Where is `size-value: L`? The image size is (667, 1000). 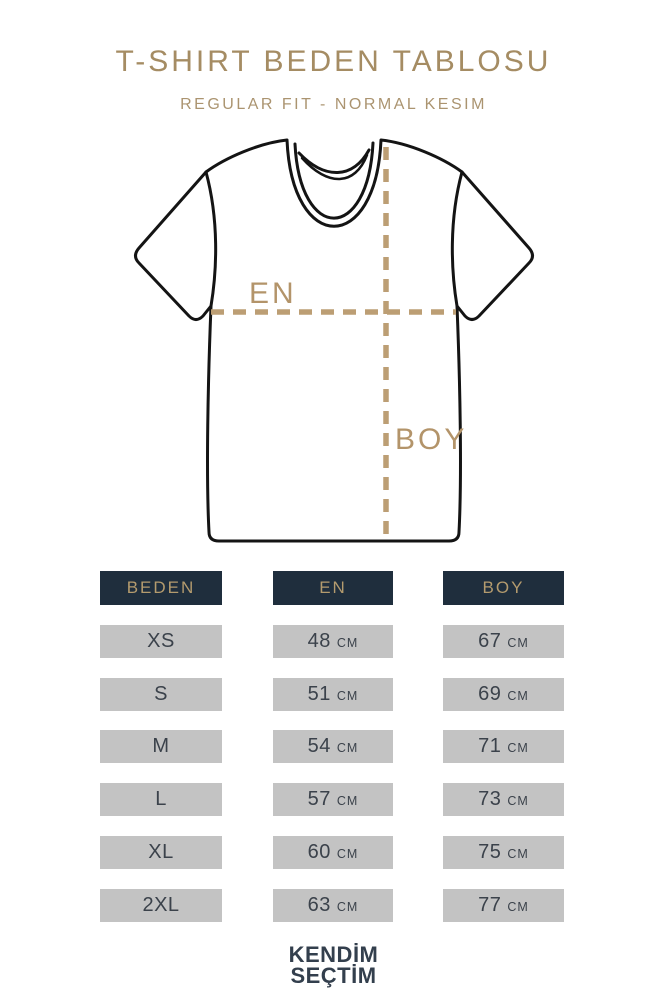 size-value: L is located at coordinates (161, 799).